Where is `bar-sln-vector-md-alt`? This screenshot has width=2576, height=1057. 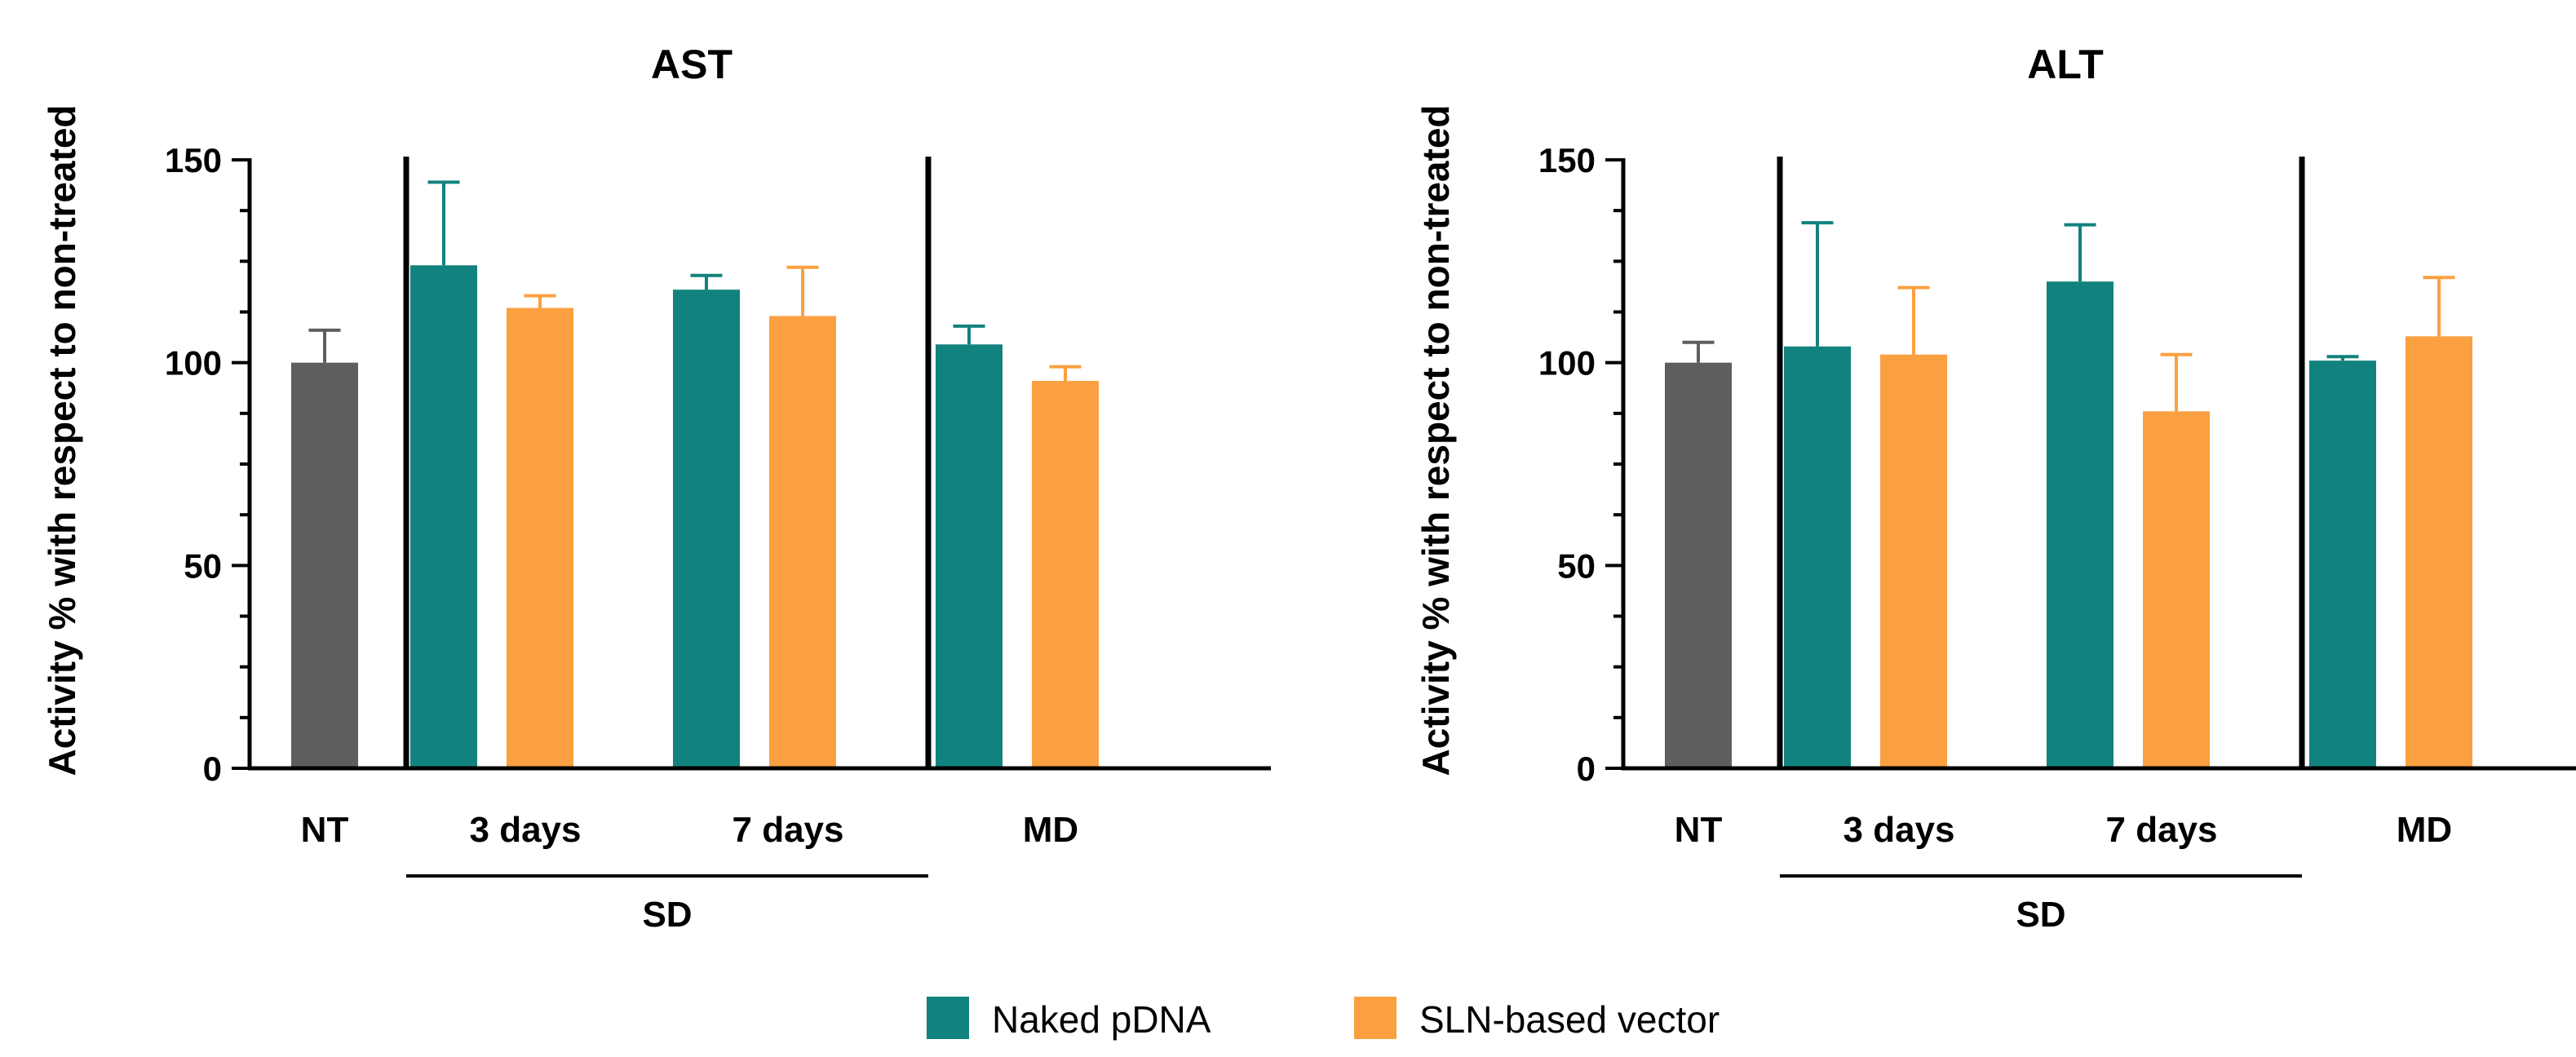
bar-sln-vector-md-alt is located at coordinates (2439, 552).